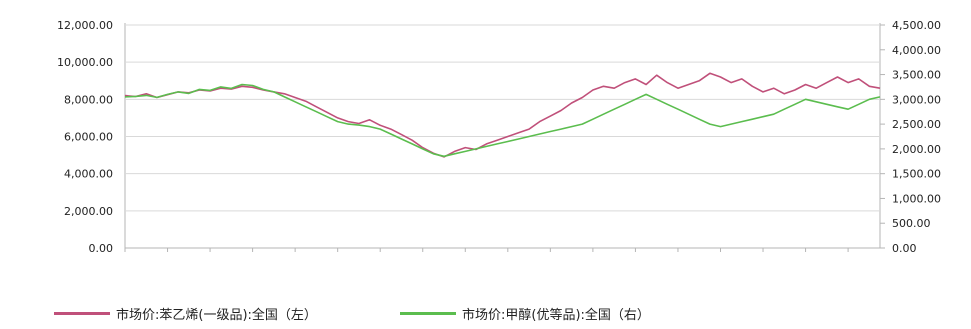 The height and width of the screenshot is (329, 971). Describe the element at coordinates (916, 50) in the screenshot. I see `right-tick-label: 4,000.00` at that location.